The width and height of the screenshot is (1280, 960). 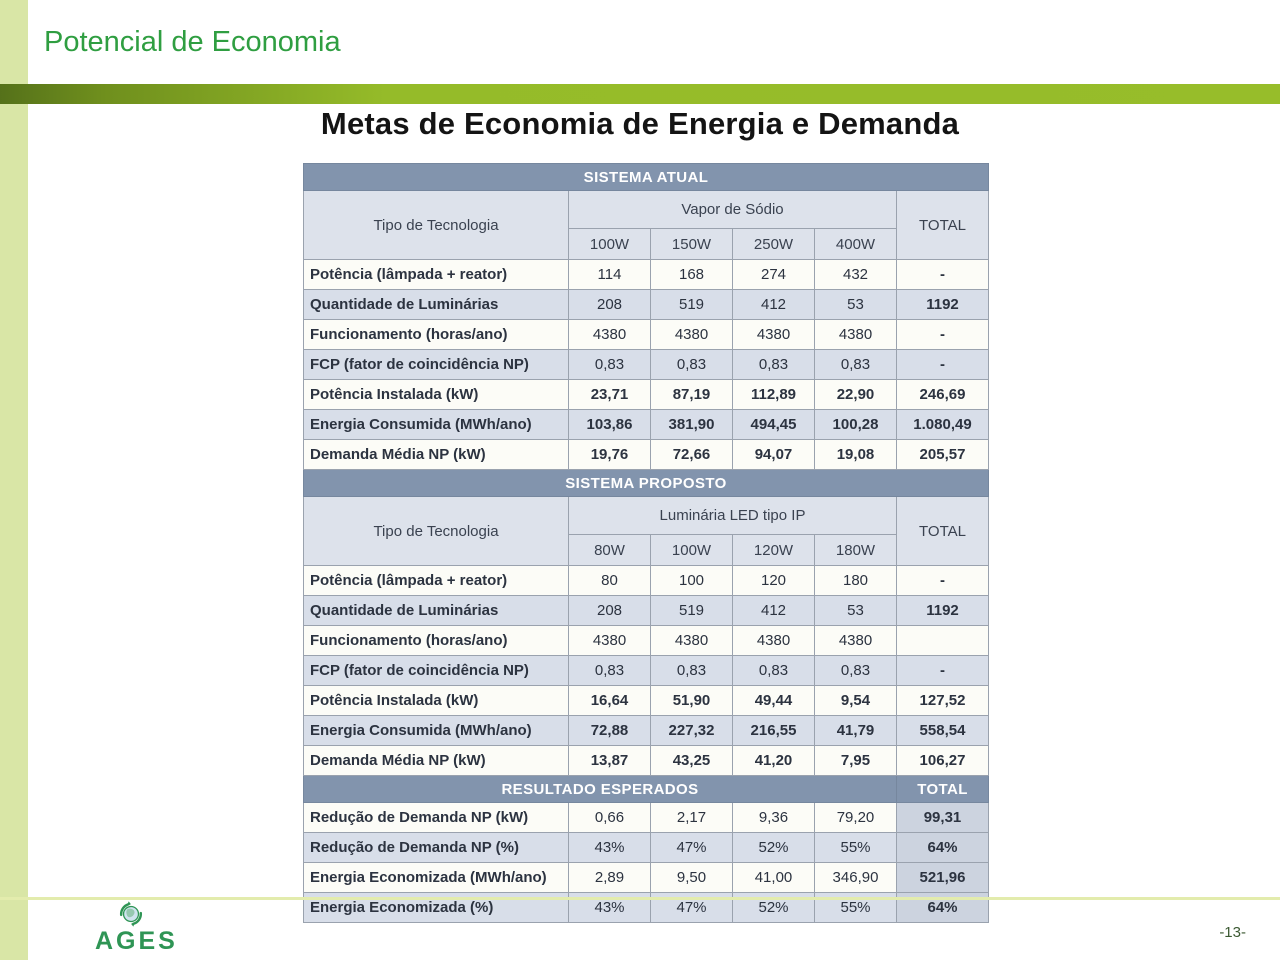 What do you see at coordinates (773, 244) in the screenshot?
I see `column-header: 250W` at bounding box center [773, 244].